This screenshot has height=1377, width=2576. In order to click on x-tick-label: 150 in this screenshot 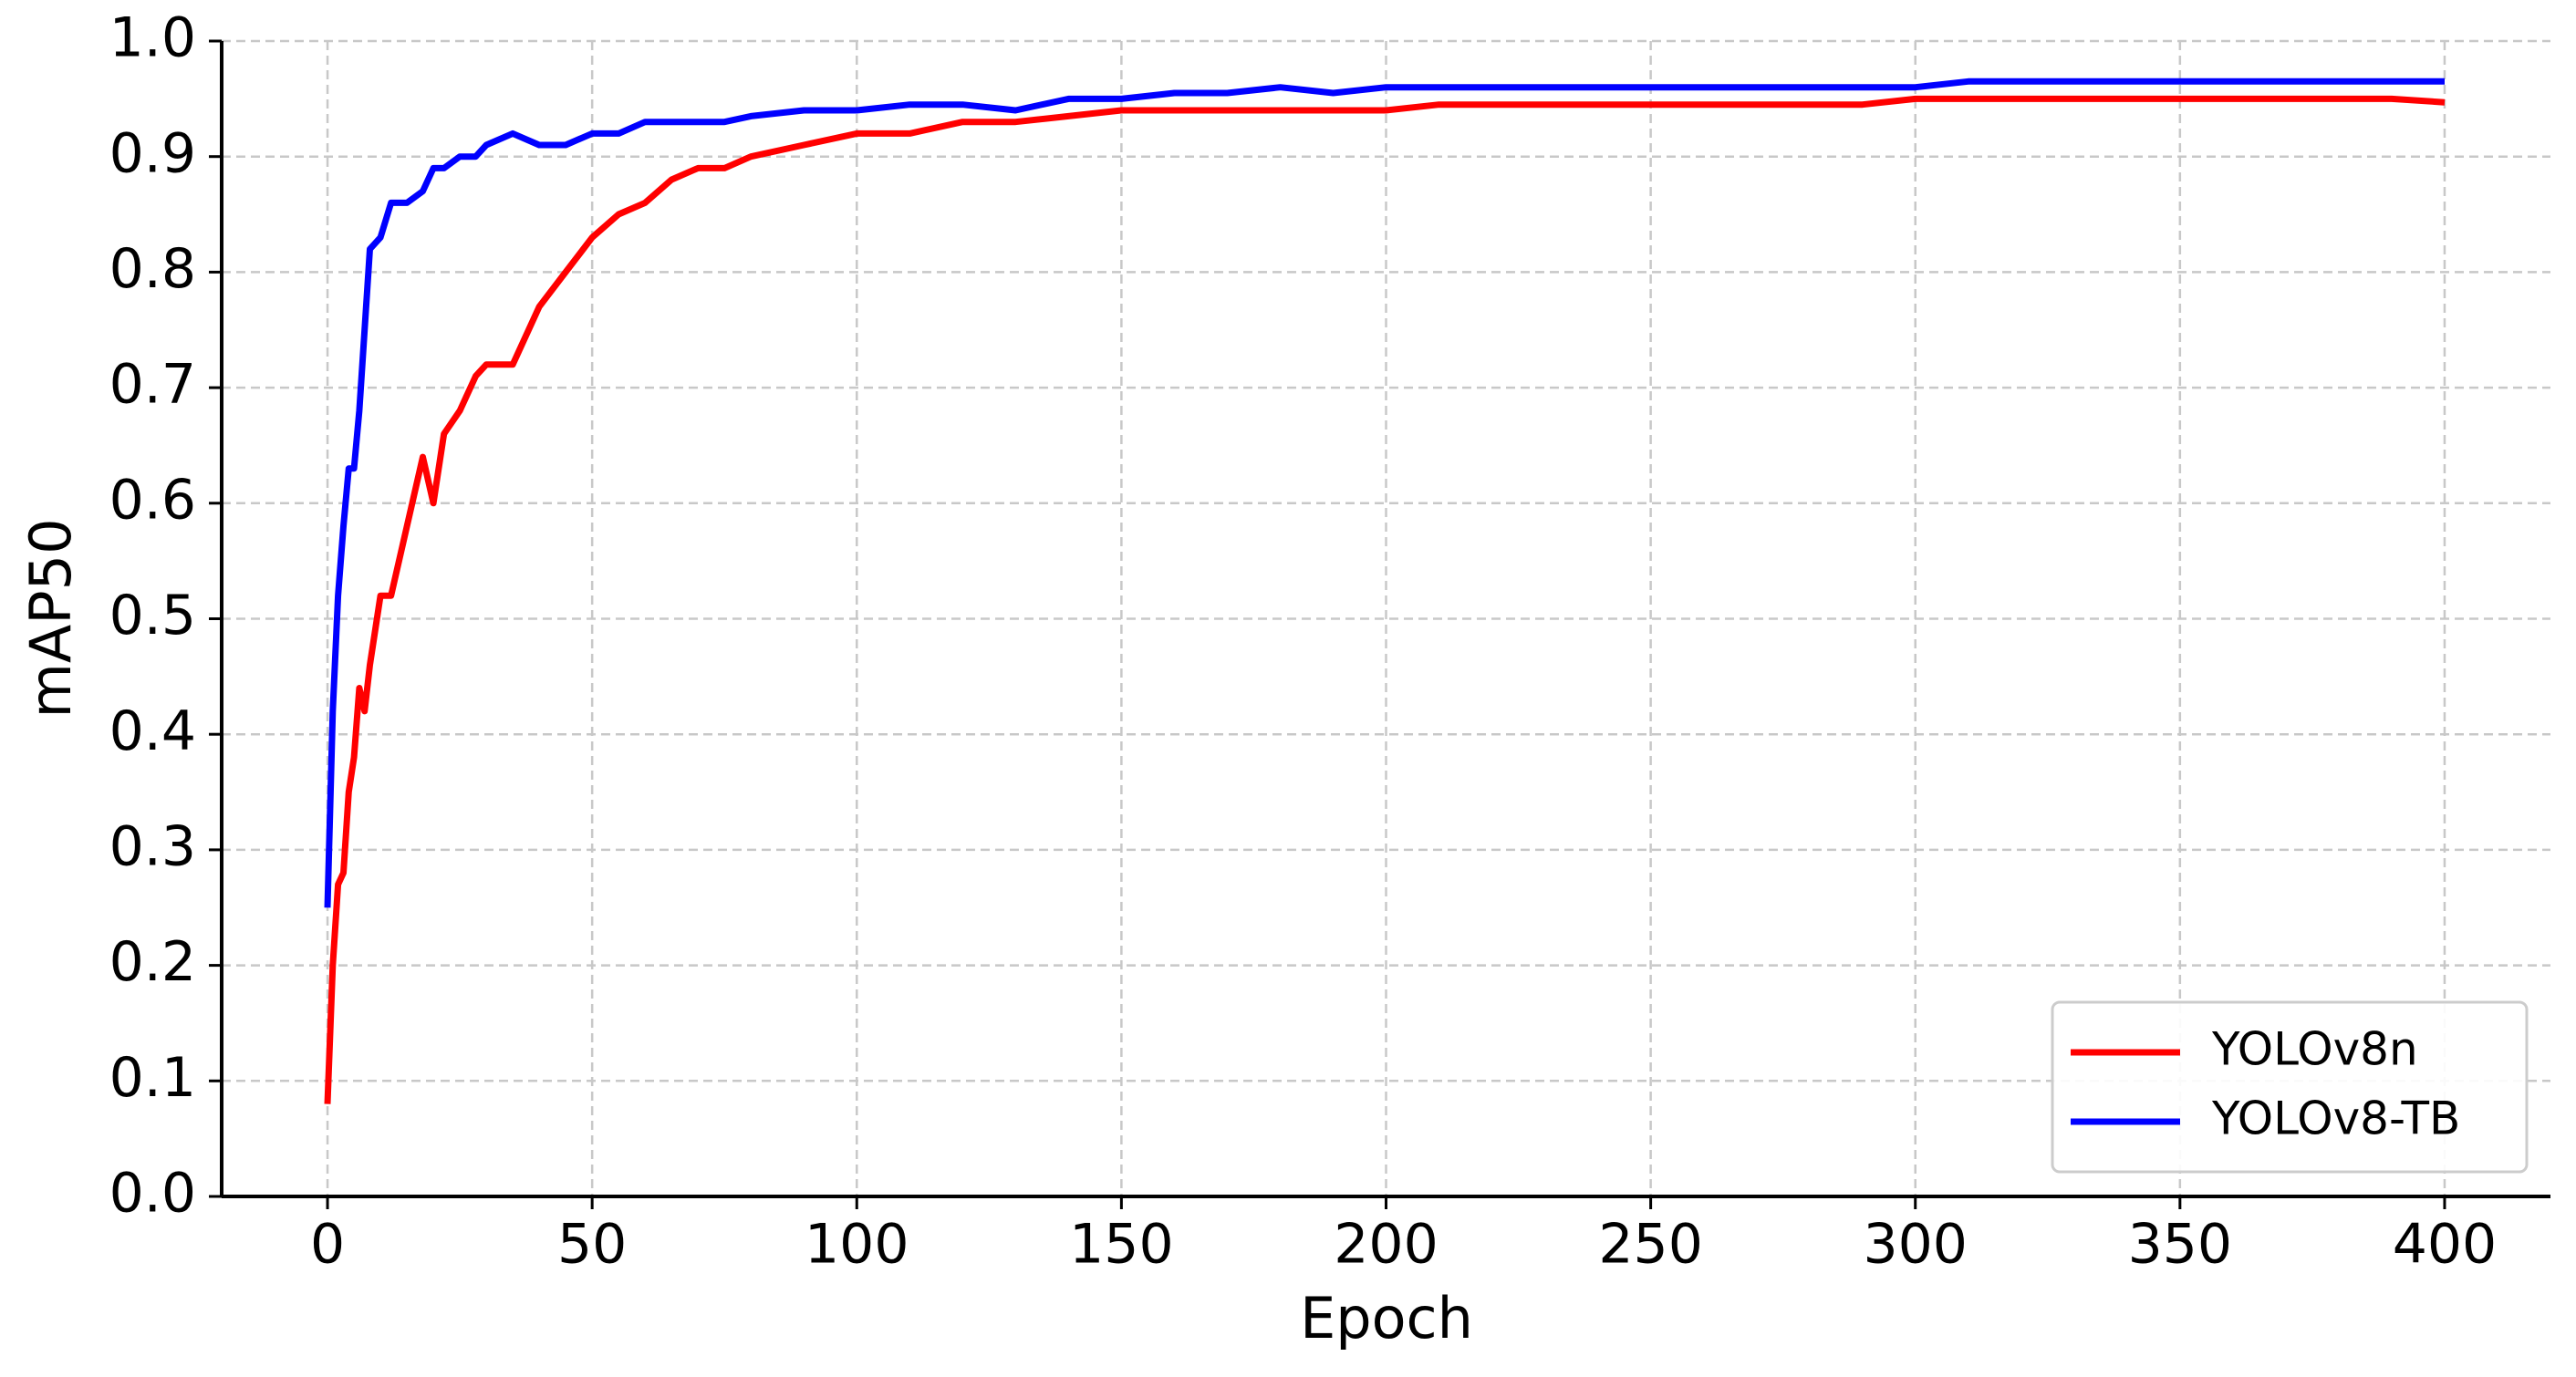, I will do `click(1121, 1245)`.